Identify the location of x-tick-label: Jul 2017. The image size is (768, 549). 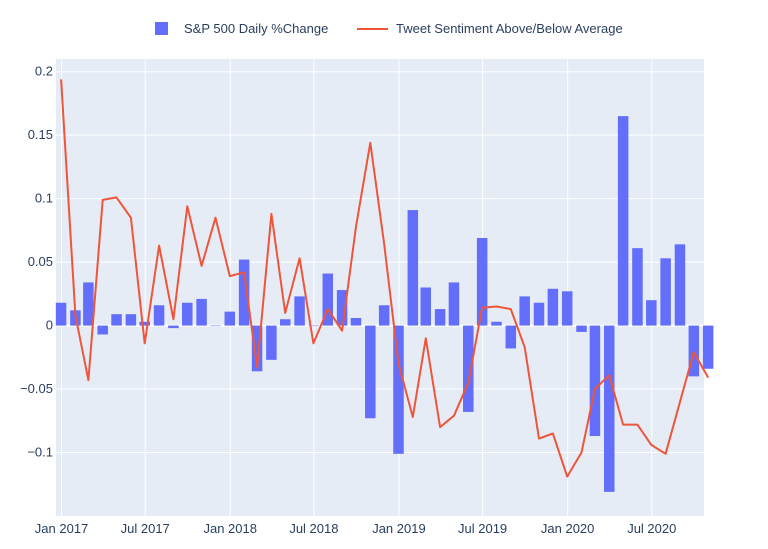
(145, 528).